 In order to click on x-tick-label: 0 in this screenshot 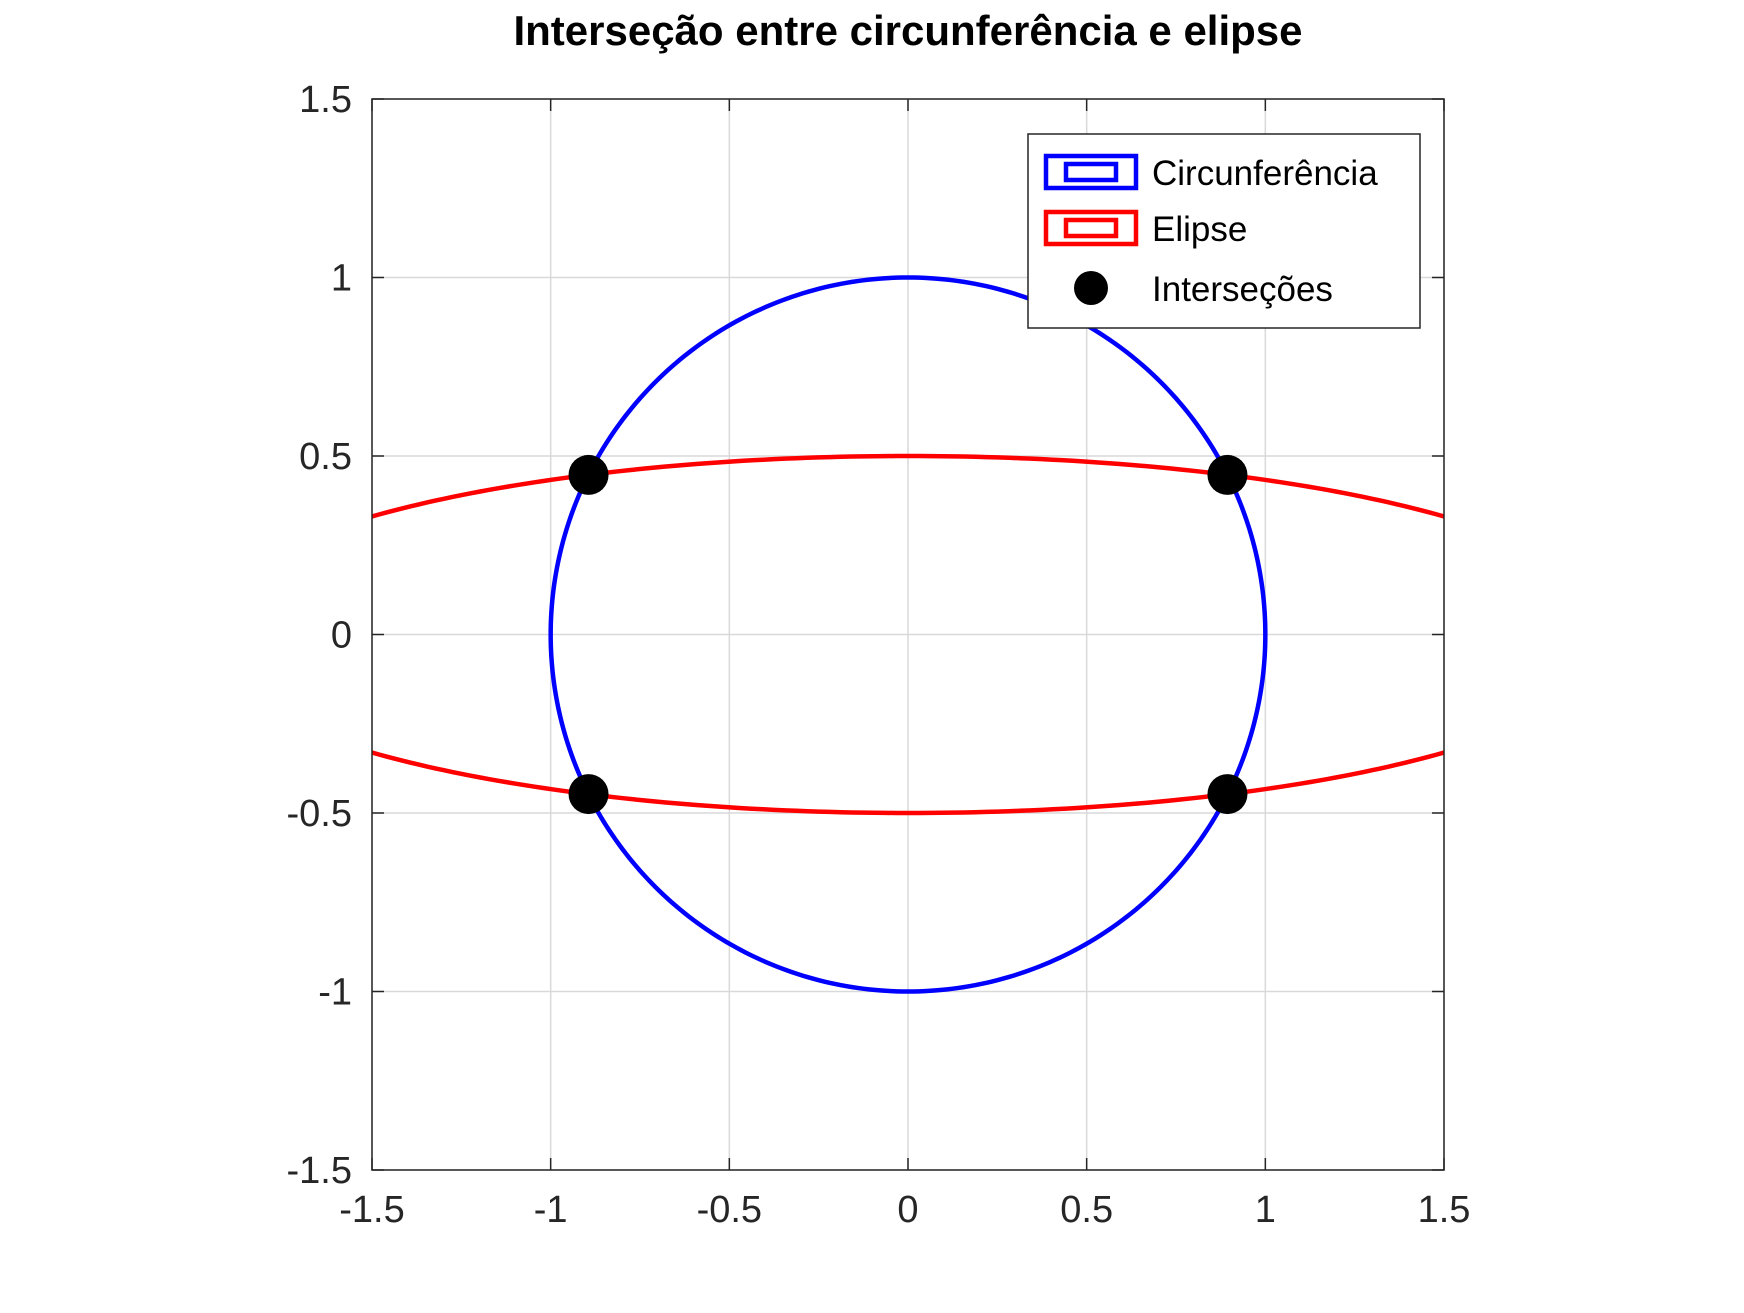, I will do `click(907, 1210)`.